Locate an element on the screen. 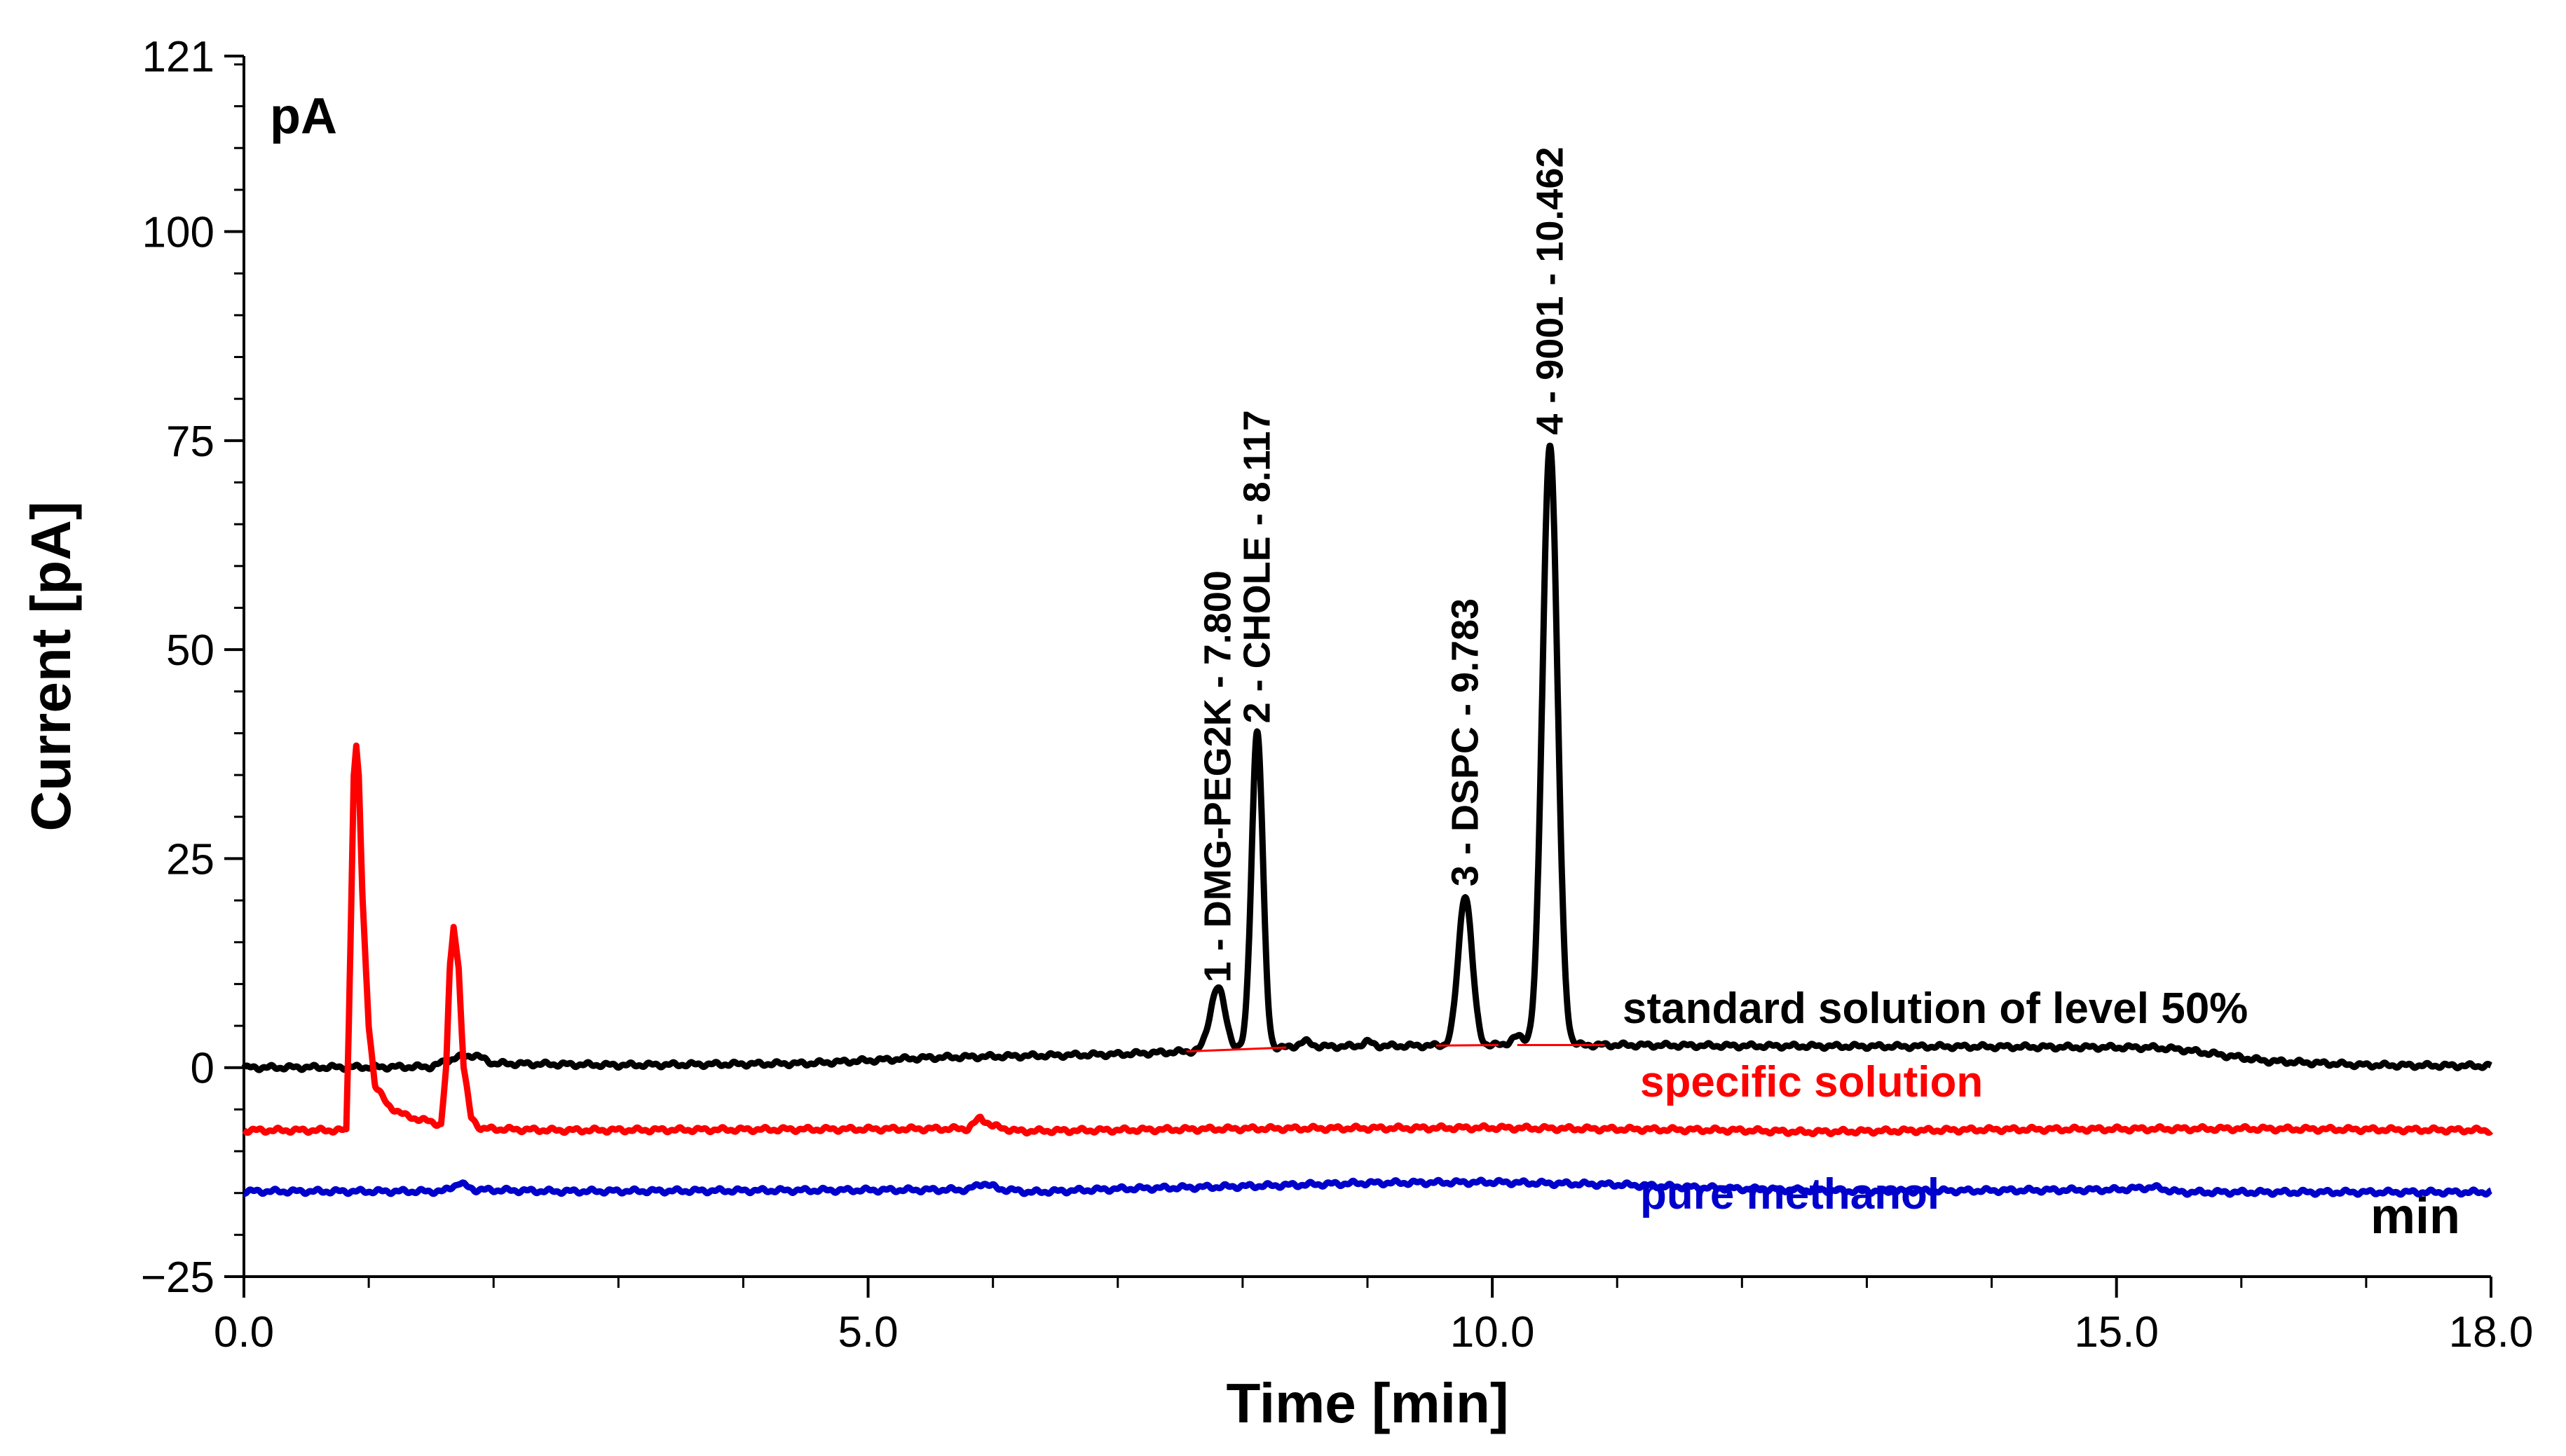 The width and height of the screenshot is (2566, 1456). y-axis-title: Current [pA] is located at coordinates (51, 666).